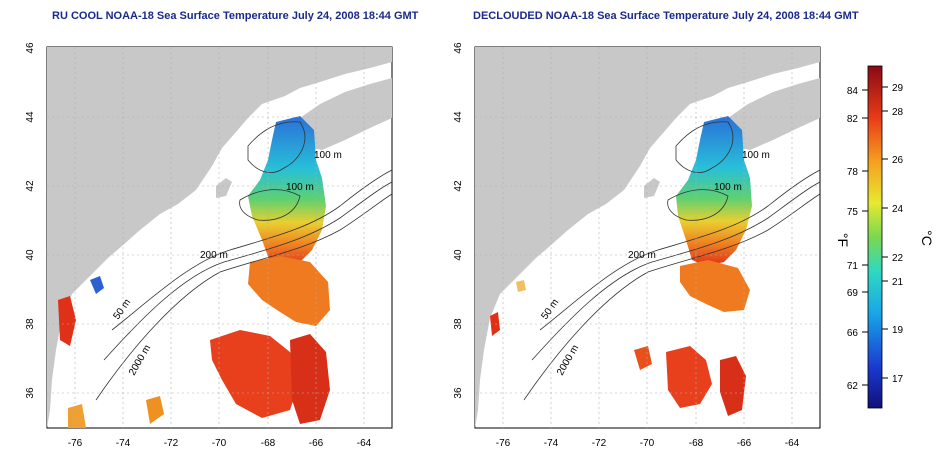 This screenshot has width=950, height=475. I want to click on right-lon-tick: -70, so click(647, 443).